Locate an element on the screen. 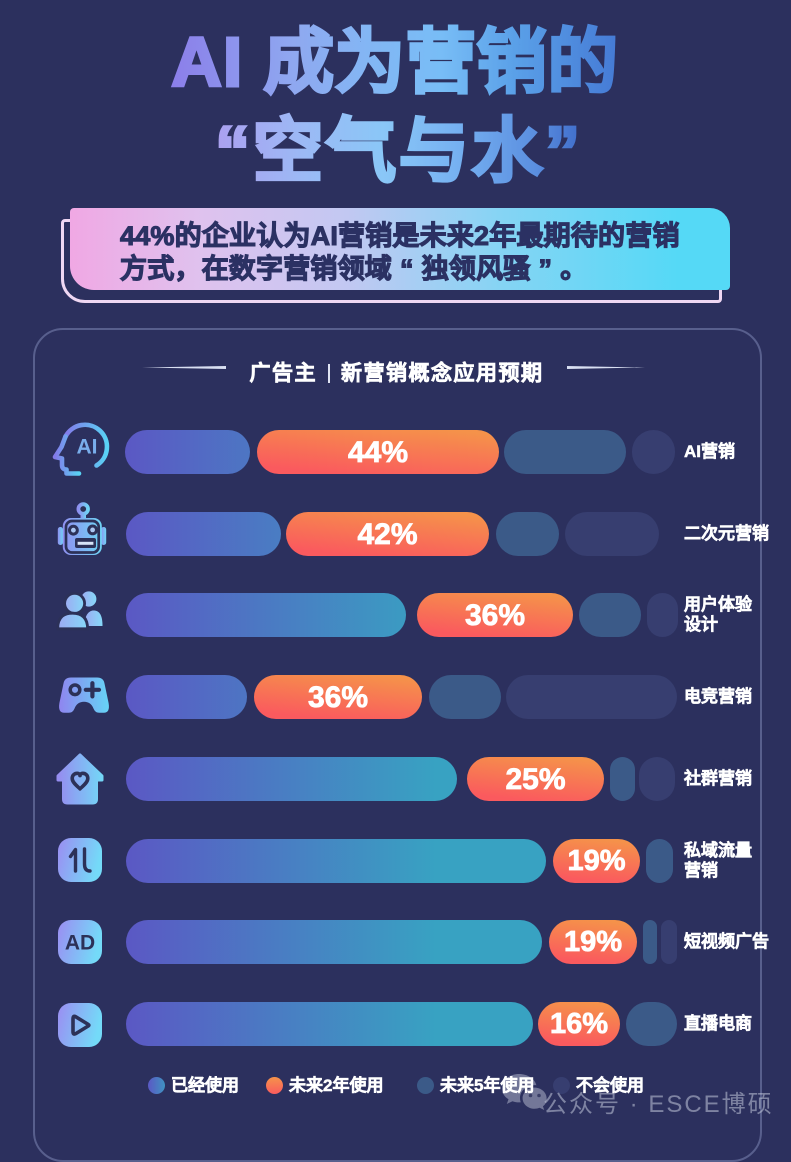 The width and height of the screenshot is (791, 1162). svg-text: “空气与水” is located at coordinates (399, 151).